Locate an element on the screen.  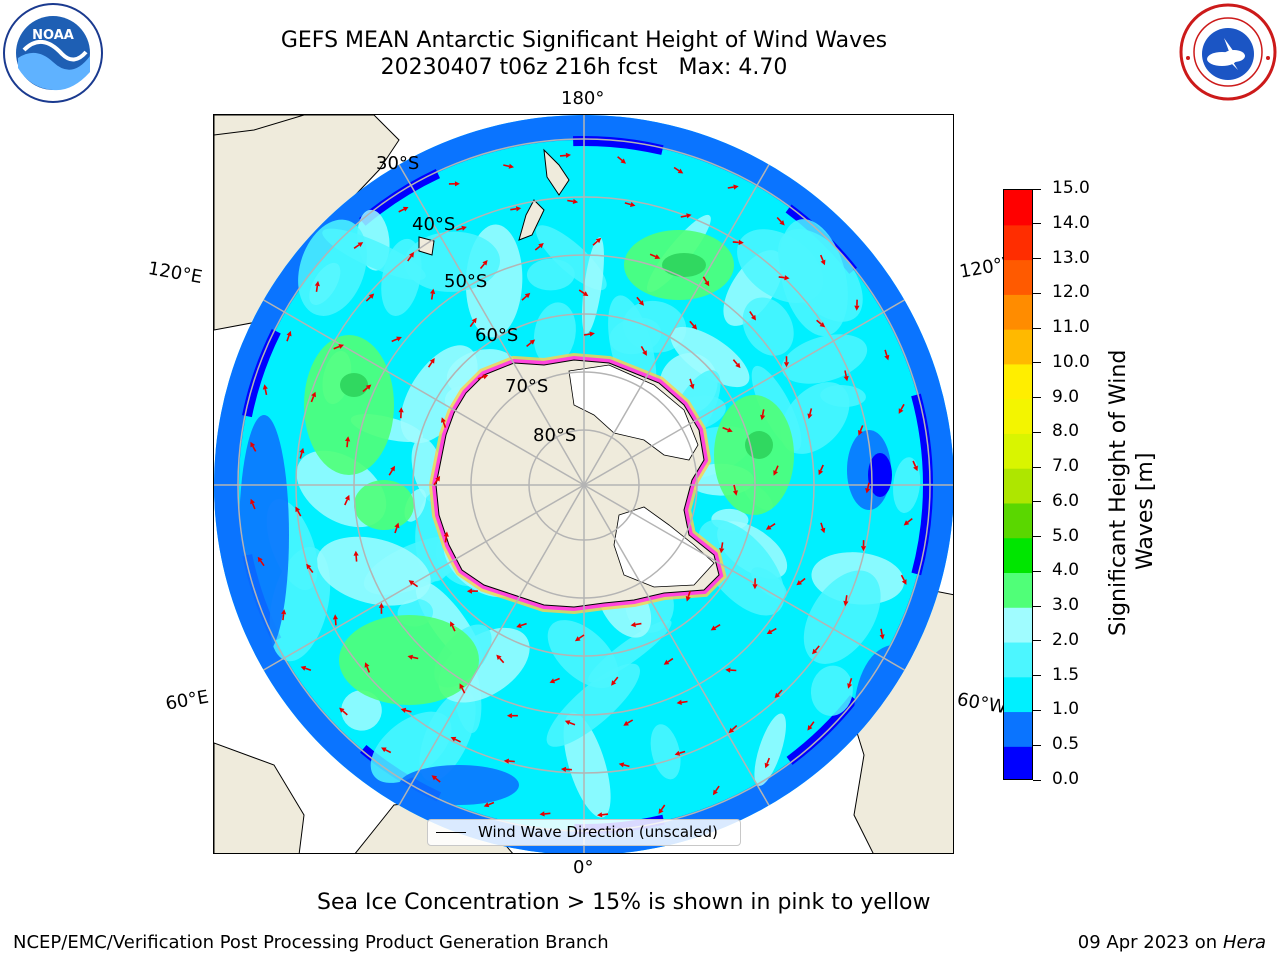
colorbar-tick-label: 13.0 is located at coordinates (1071, 257).